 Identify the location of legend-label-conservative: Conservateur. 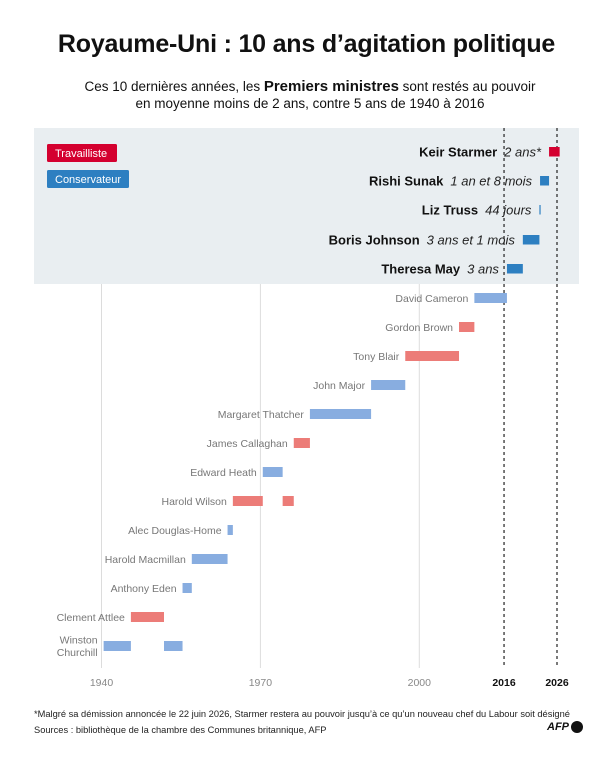
(88, 180).